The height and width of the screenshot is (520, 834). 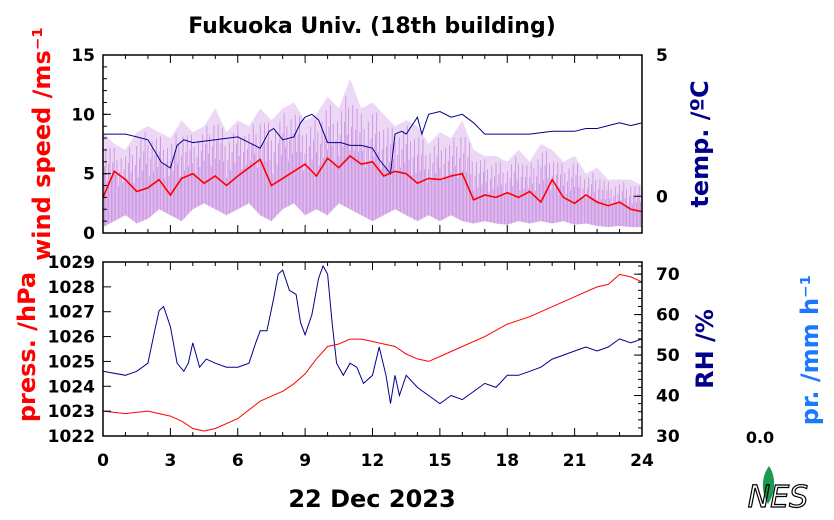 I want to click on y-tick-label: 1026, so click(x=71, y=338).